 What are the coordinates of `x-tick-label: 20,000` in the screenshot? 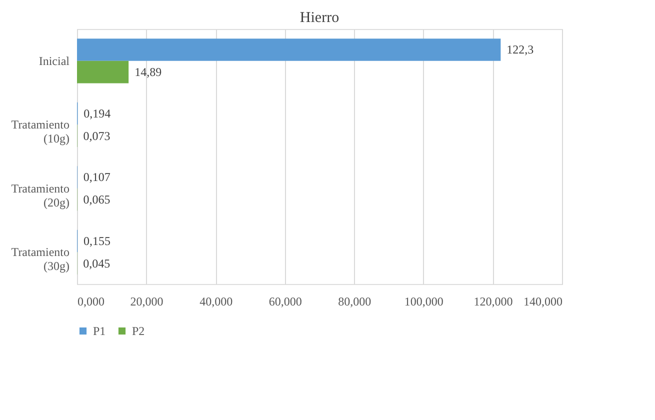 It's located at (147, 301).